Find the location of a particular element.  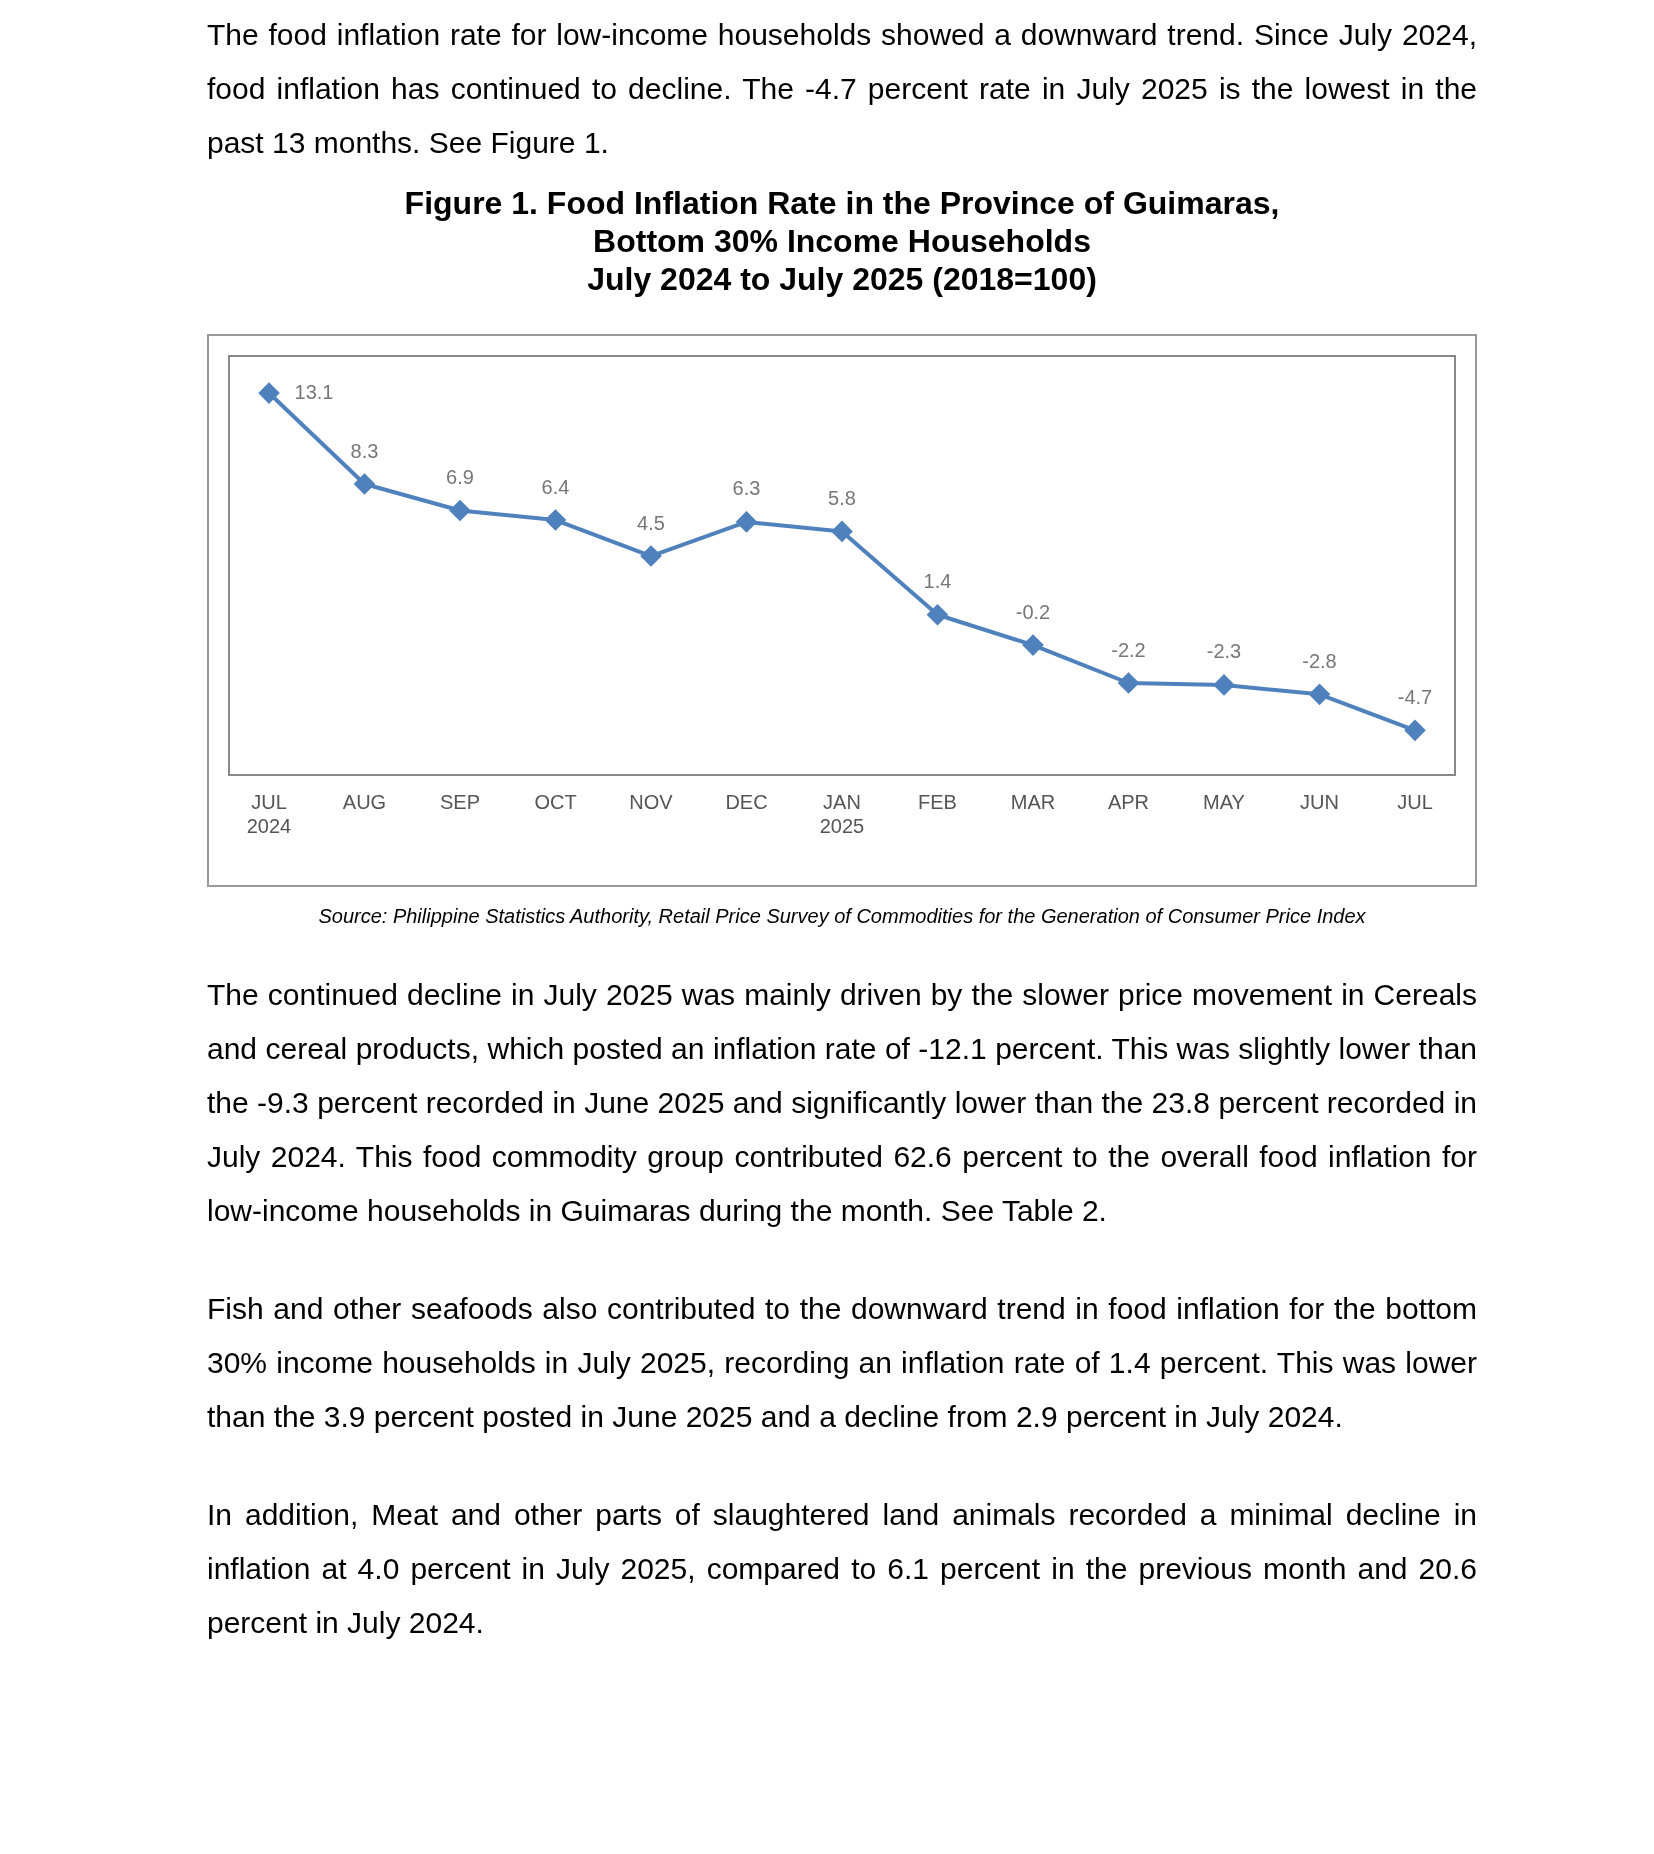

text: The food inflation rate for low-income households showed a downward trend. Since July 2024, food inflation has continued to decline. The -4.7 percent rate in July 2025 is the lowest in the past 13 months. See Figure 1. is located at coordinates (842, 89).